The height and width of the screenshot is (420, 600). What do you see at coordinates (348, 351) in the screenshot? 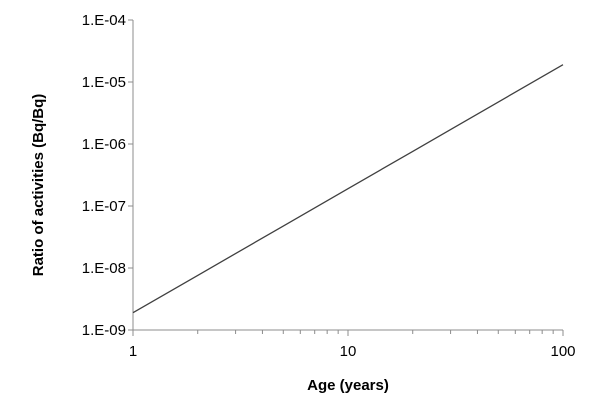
I see `x-tick-label: 10` at bounding box center [348, 351].